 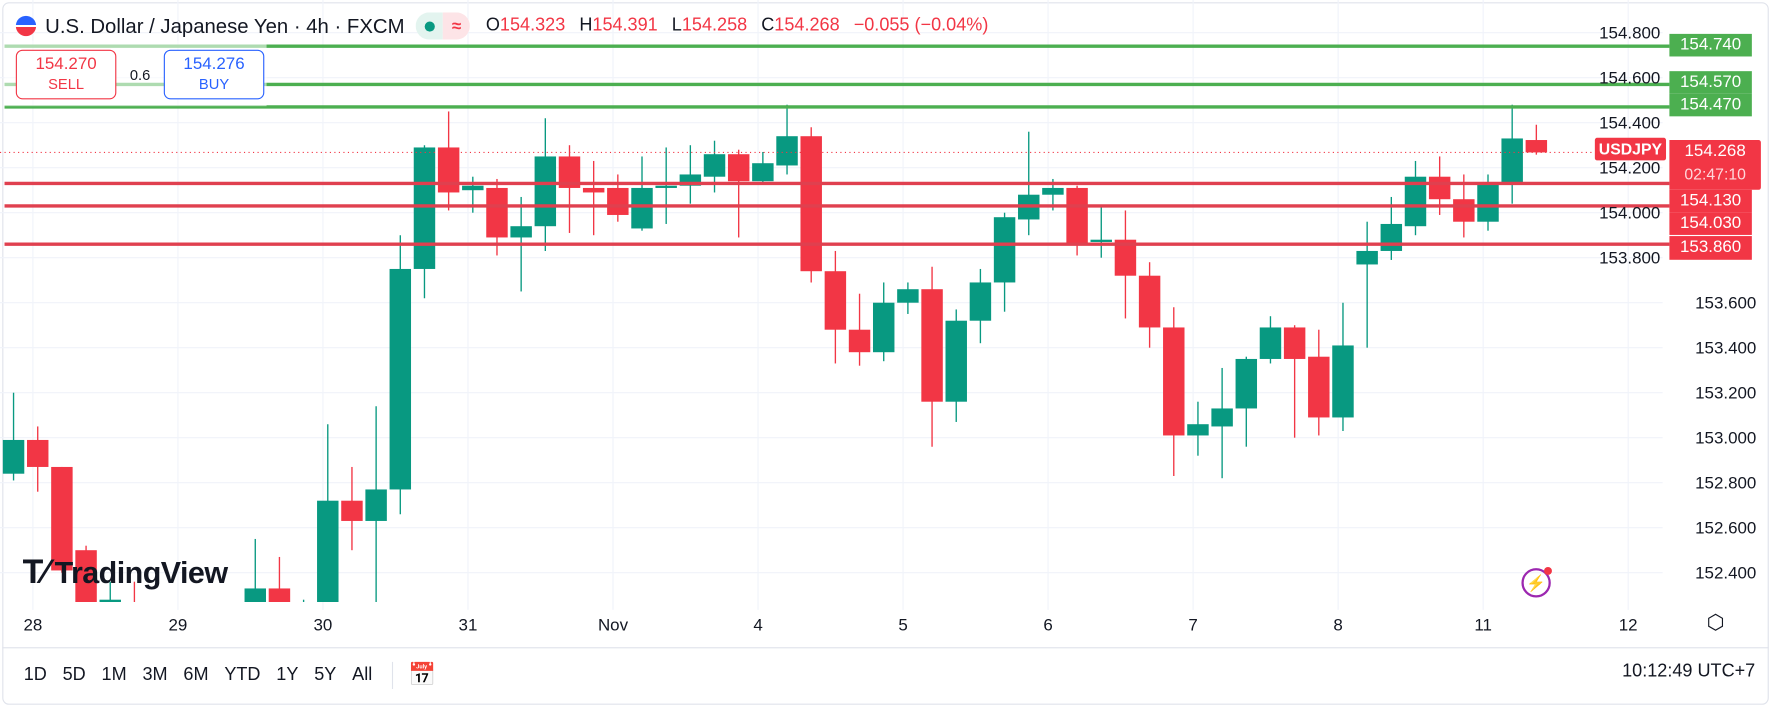 What do you see at coordinates (468, 624) in the screenshot?
I see `time-tick-label: 31` at bounding box center [468, 624].